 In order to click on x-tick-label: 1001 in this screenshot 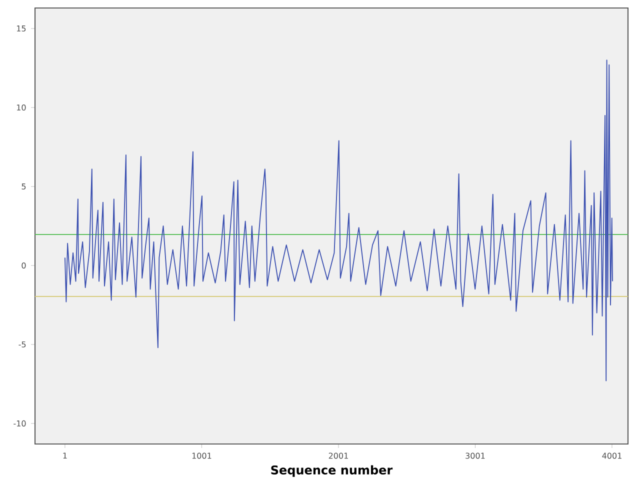, I will do `click(202, 455)`.